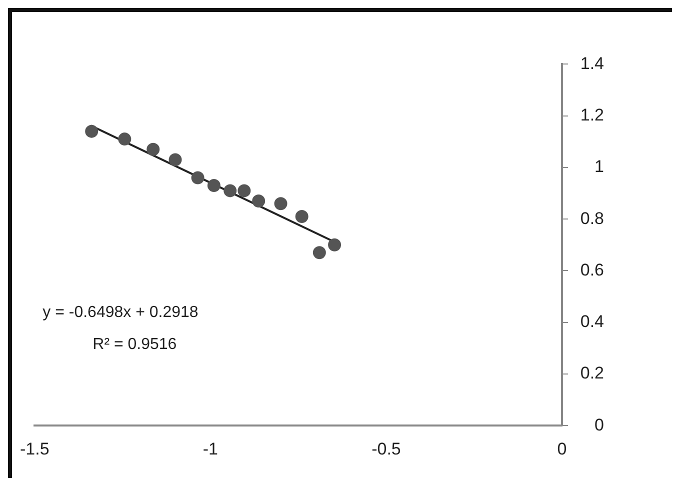 The image size is (676, 482). I want to click on y-tick-label: 0.8, so click(592, 218).